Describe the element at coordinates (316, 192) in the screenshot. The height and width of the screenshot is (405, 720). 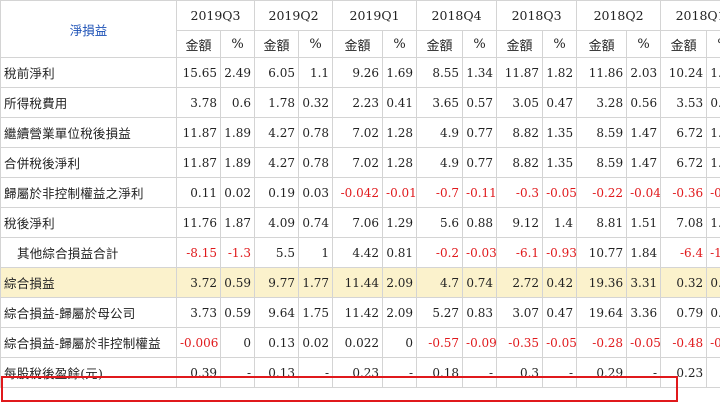
I see `pct-cell: 0.03` at that location.